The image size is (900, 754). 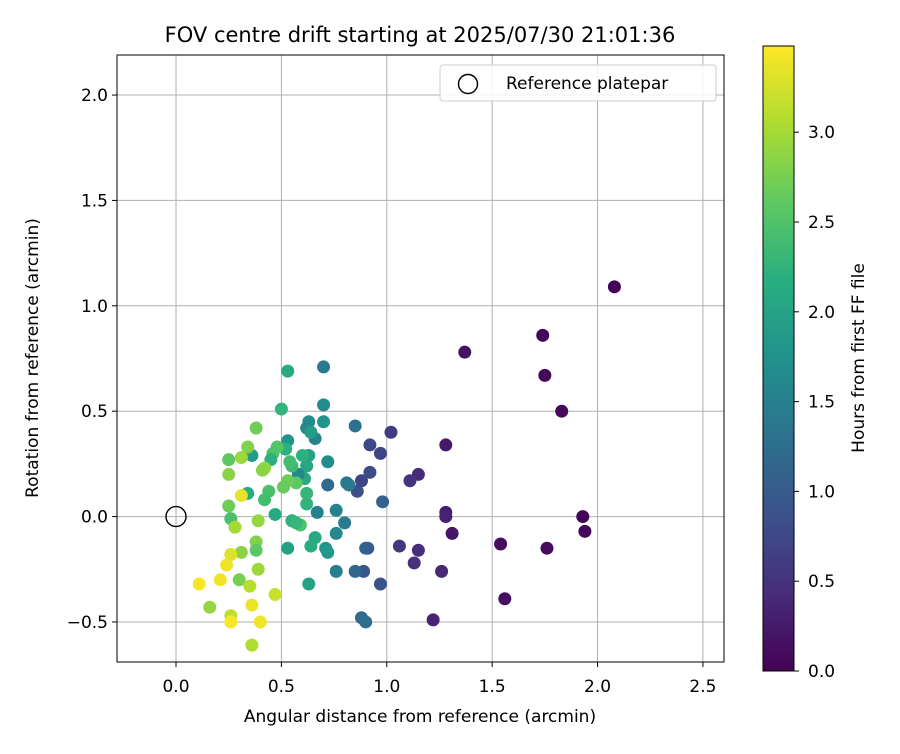 I want to click on legend: Reference platepar, so click(x=578, y=83).